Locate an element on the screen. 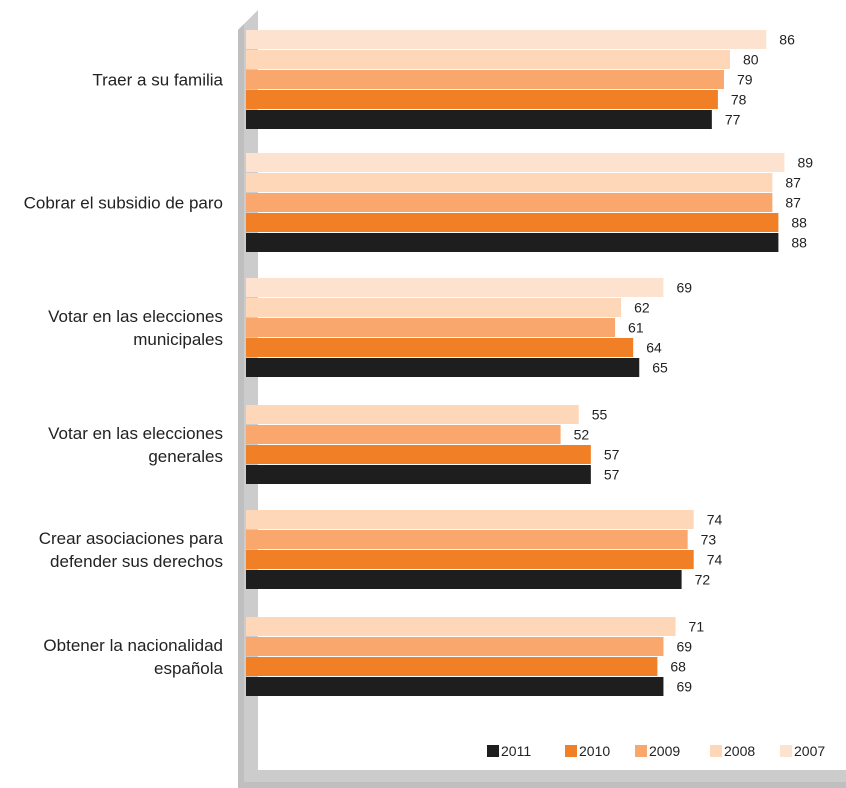 This screenshot has height=788, width=846. legend-label-2008: 2008 is located at coordinates (739, 751).